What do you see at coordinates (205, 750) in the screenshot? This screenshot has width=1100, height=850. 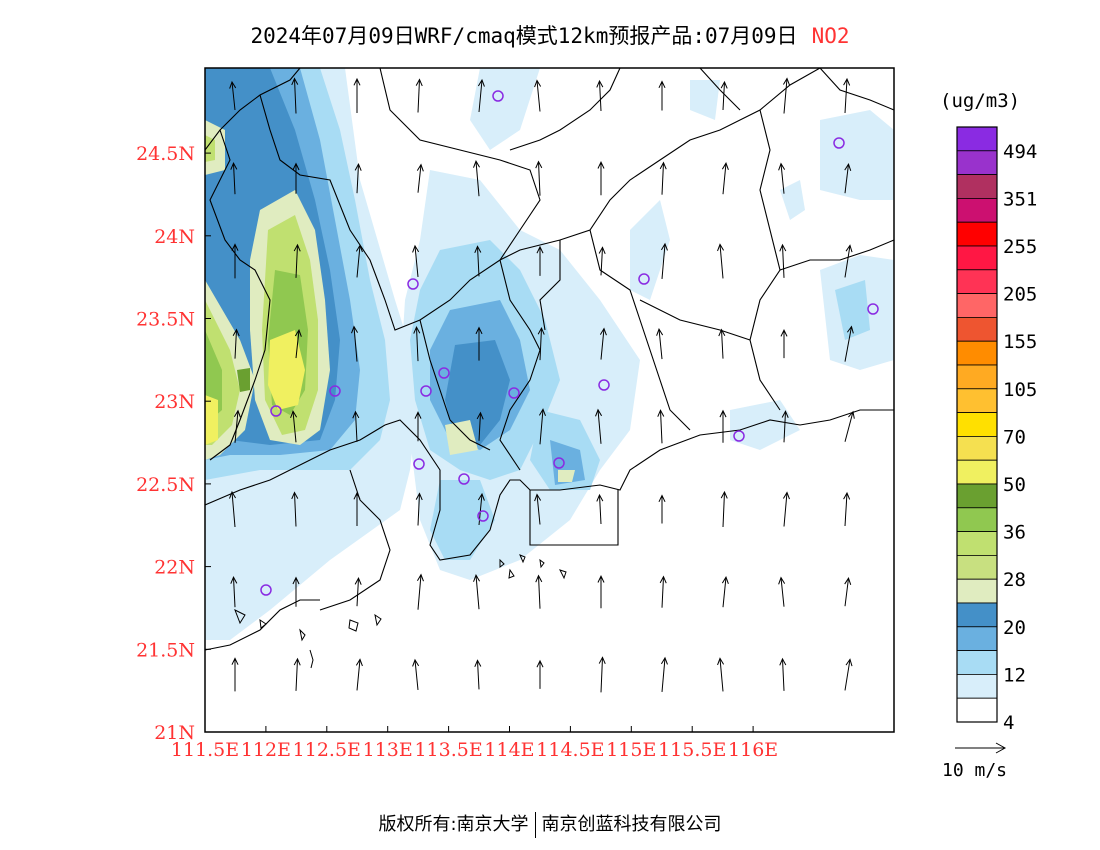 I see `lon-tick-label: 111.5E` at bounding box center [205, 750].